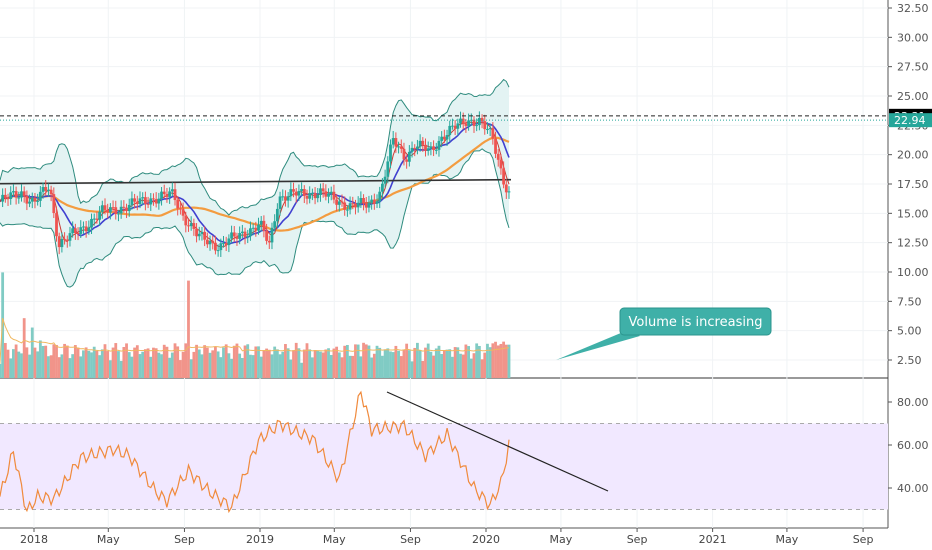  I want to click on price-tick-label: 32.50, so click(913, 8).